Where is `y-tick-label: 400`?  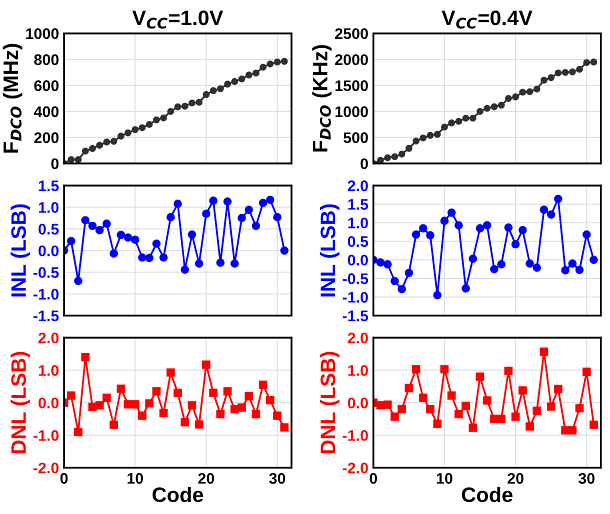 y-tick-label: 400 is located at coordinates (46, 112).